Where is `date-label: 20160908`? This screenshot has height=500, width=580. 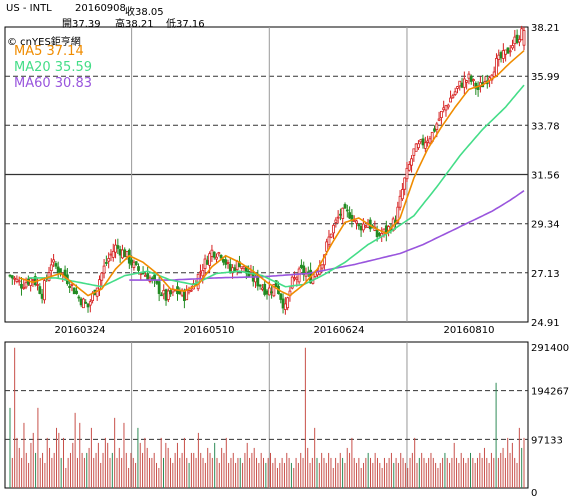
date-label: 20160908 is located at coordinates (100, 8).